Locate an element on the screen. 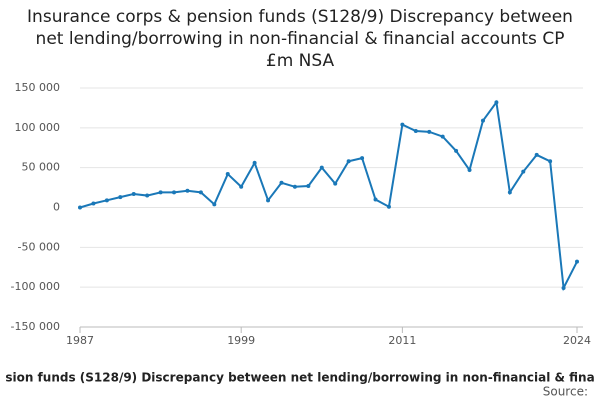 The width and height of the screenshot is (600, 400). y-tick-label: 100 000 is located at coordinates (38, 127).